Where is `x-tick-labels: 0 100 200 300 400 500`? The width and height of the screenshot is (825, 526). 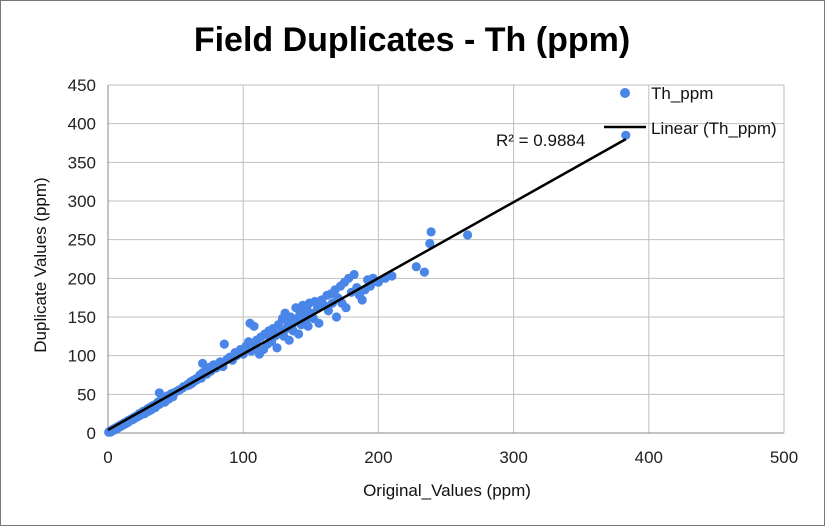
x-tick-labels: 0 100 200 300 400 500 is located at coordinates (450, 457).